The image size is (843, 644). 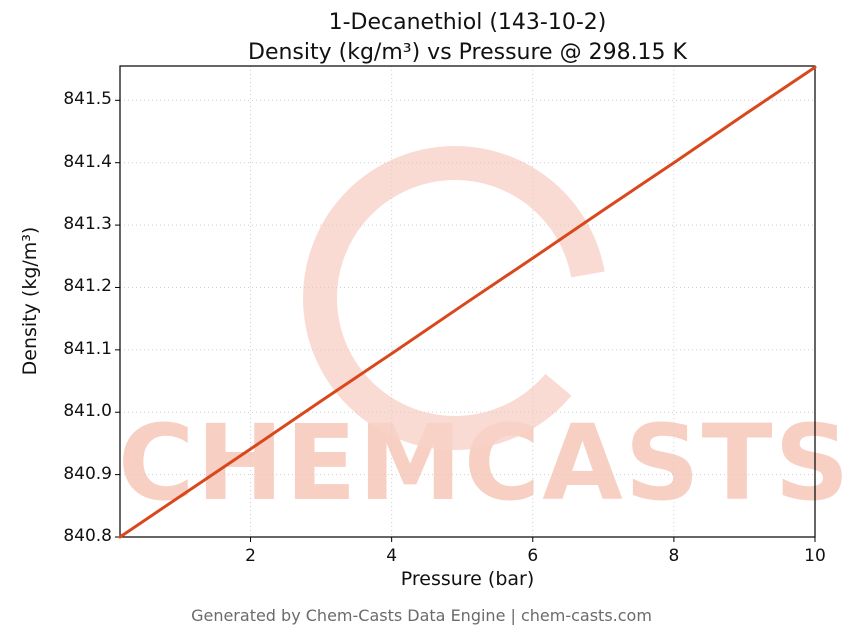 What do you see at coordinates (87, 99) in the screenshot?
I see `y-tick-label: 841.5` at bounding box center [87, 99].